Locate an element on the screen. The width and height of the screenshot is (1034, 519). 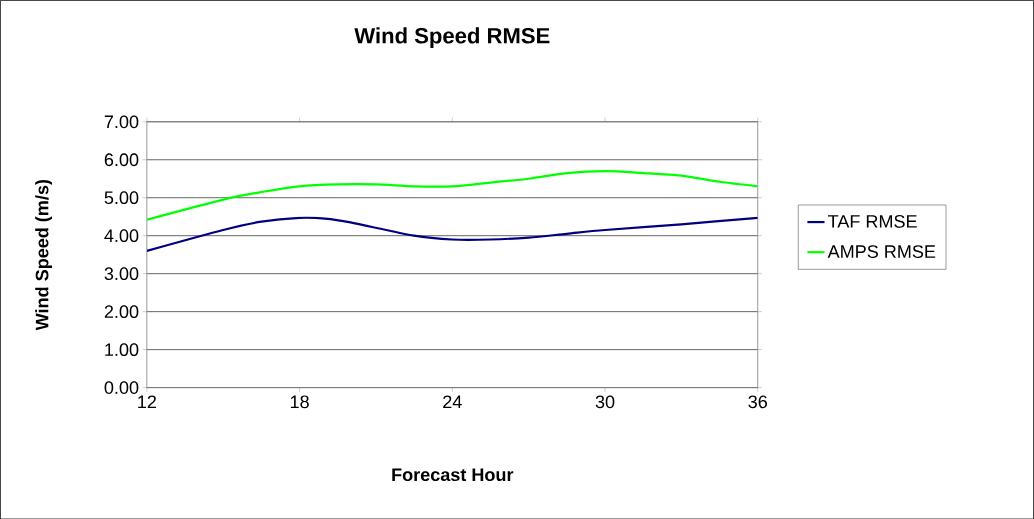
legend-label: TAF RMSE is located at coordinates (872, 221).